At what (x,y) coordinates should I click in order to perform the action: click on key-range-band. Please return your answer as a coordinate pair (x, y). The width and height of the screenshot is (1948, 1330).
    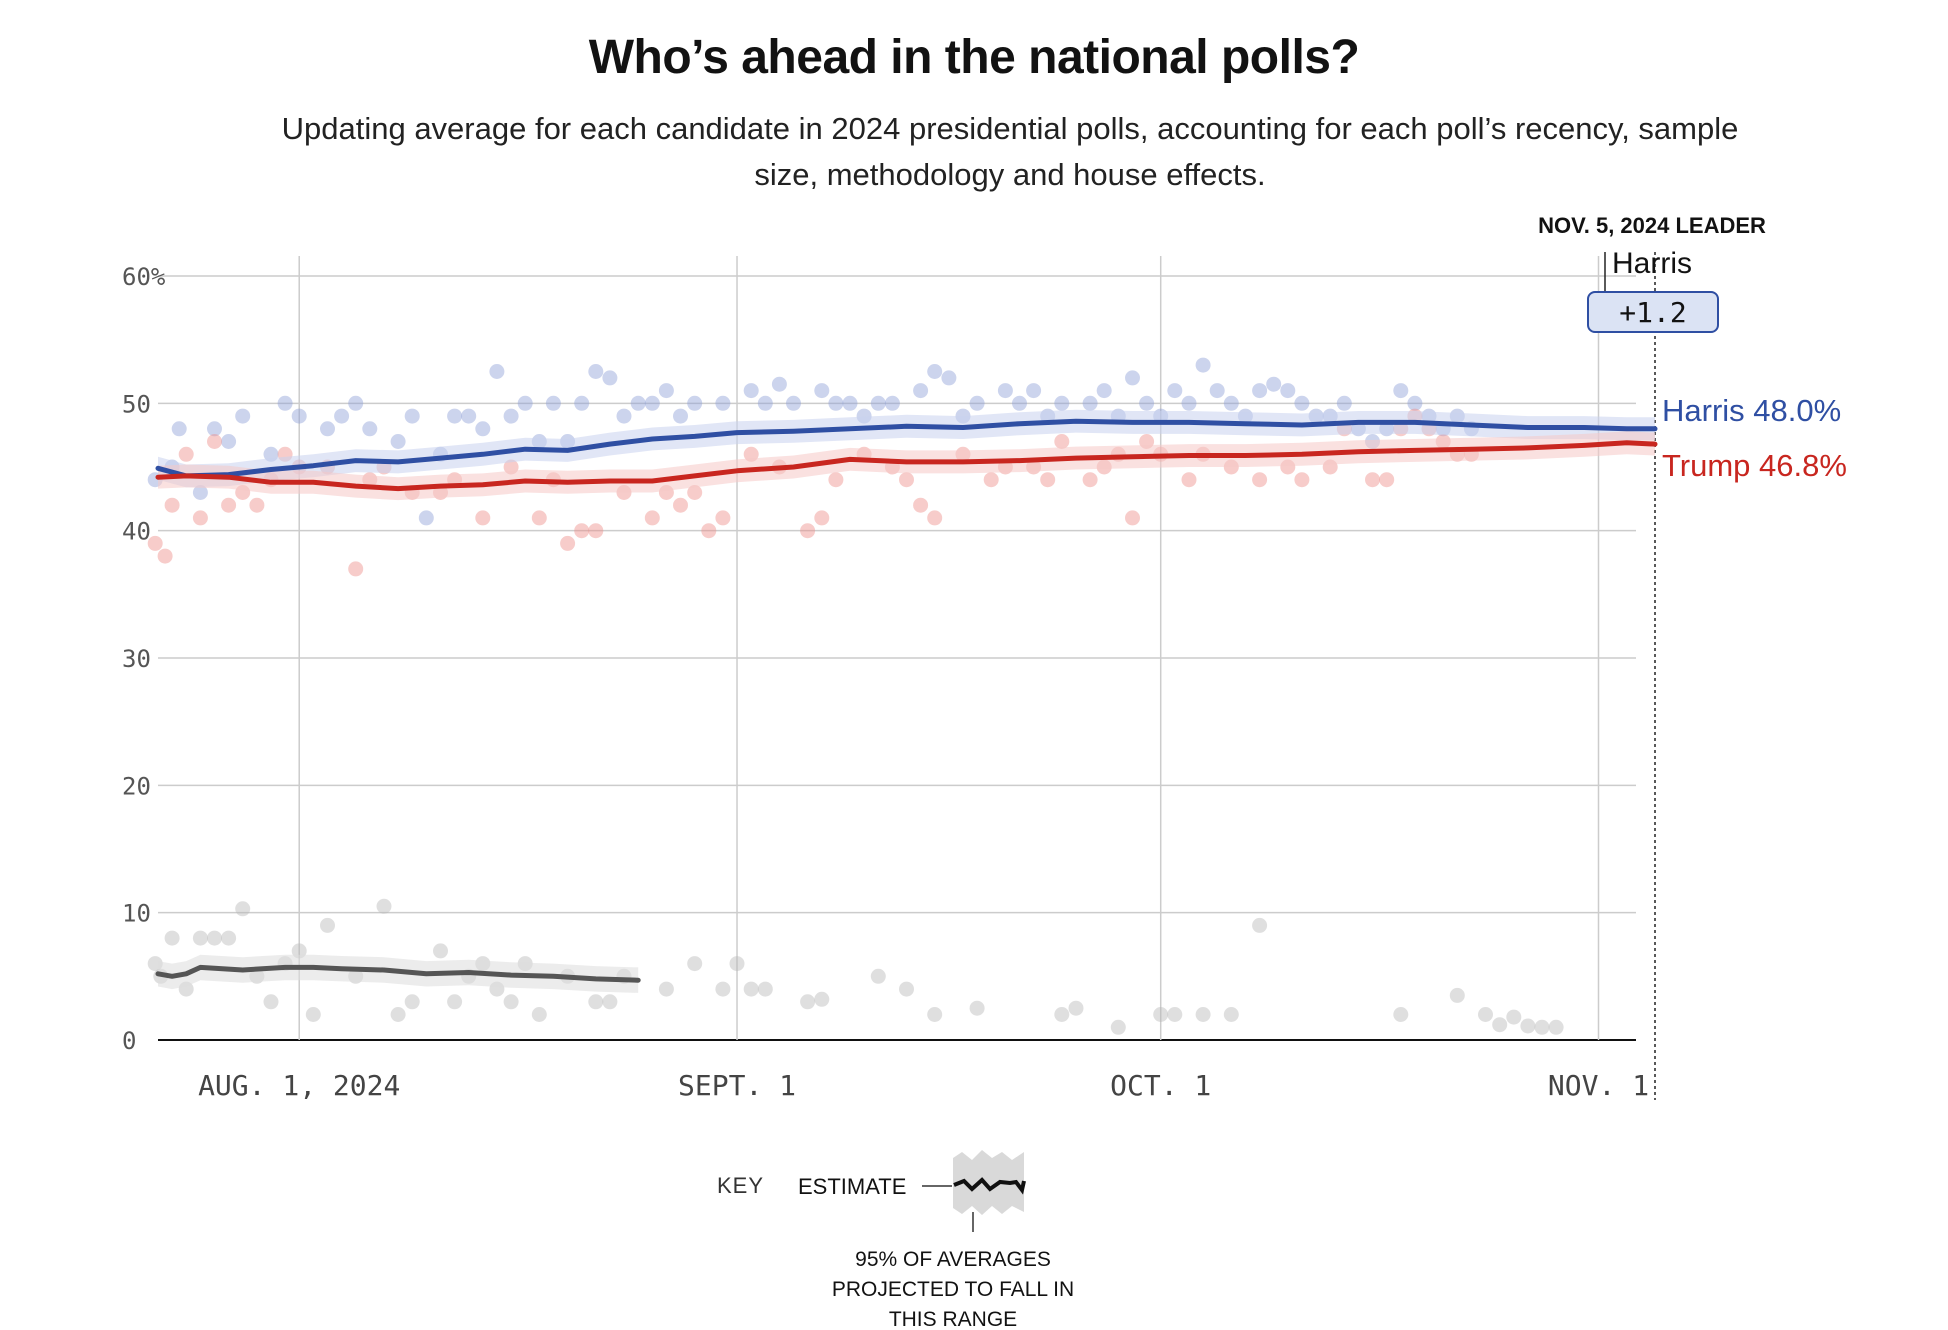
    Looking at the image, I should click on (988, 1182).